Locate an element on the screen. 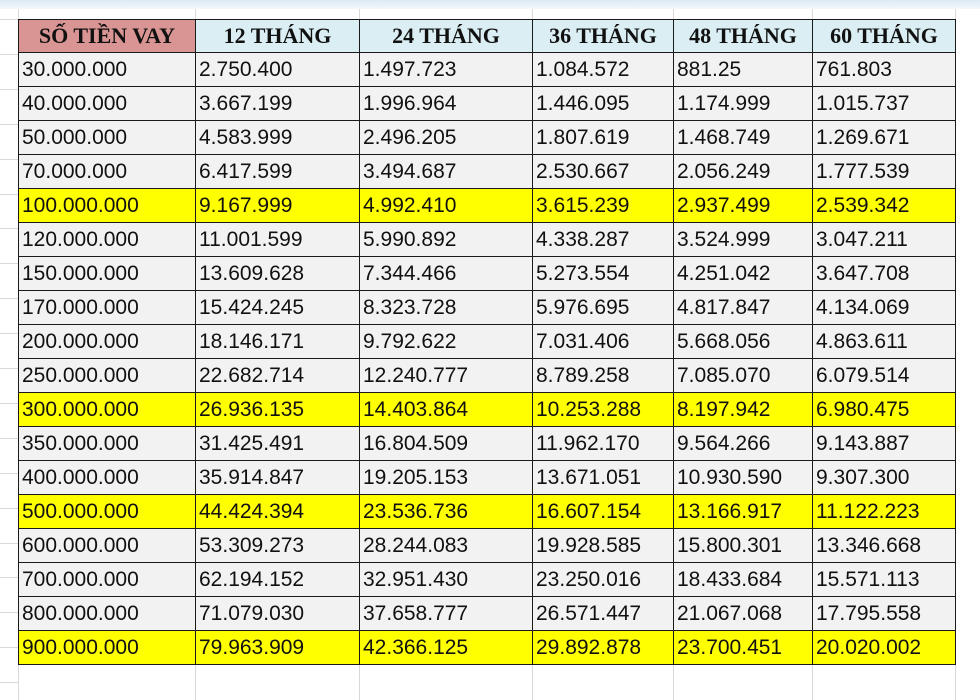 This screenshot has height=700, width=980. payment-cell: 32.951.430 is located at coordinates (446, 579).